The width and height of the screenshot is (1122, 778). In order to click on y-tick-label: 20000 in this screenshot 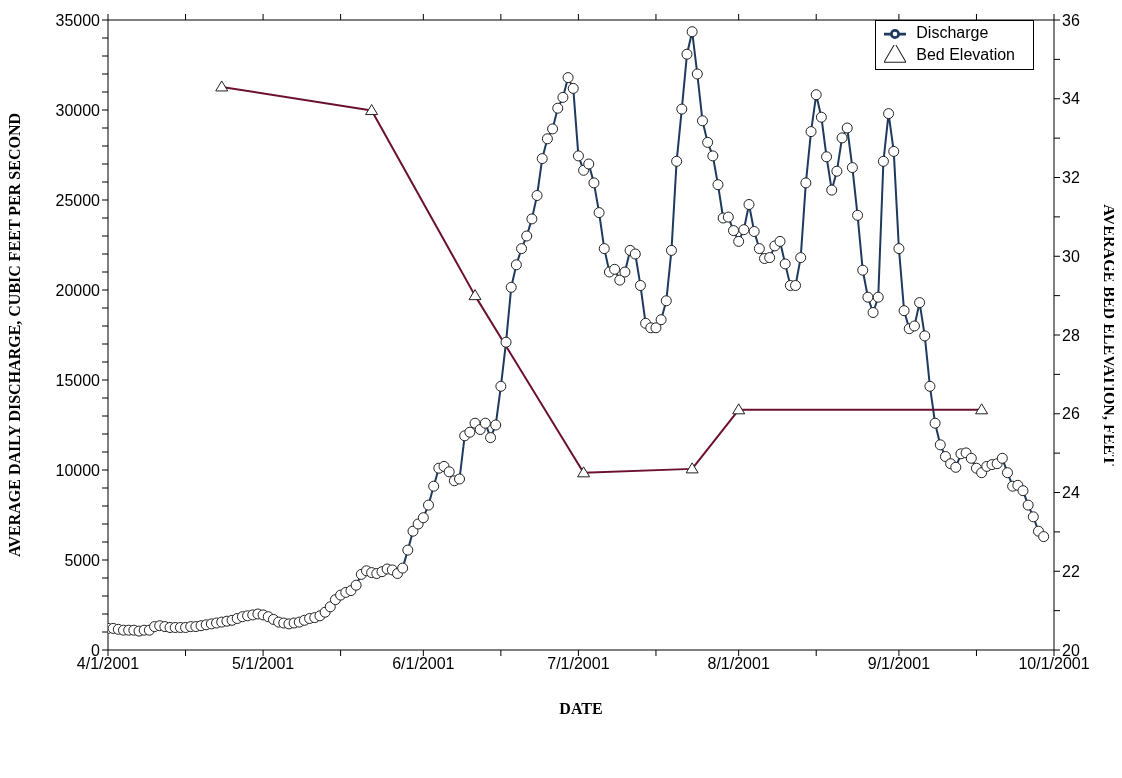, I will do `click(78, 290)`.